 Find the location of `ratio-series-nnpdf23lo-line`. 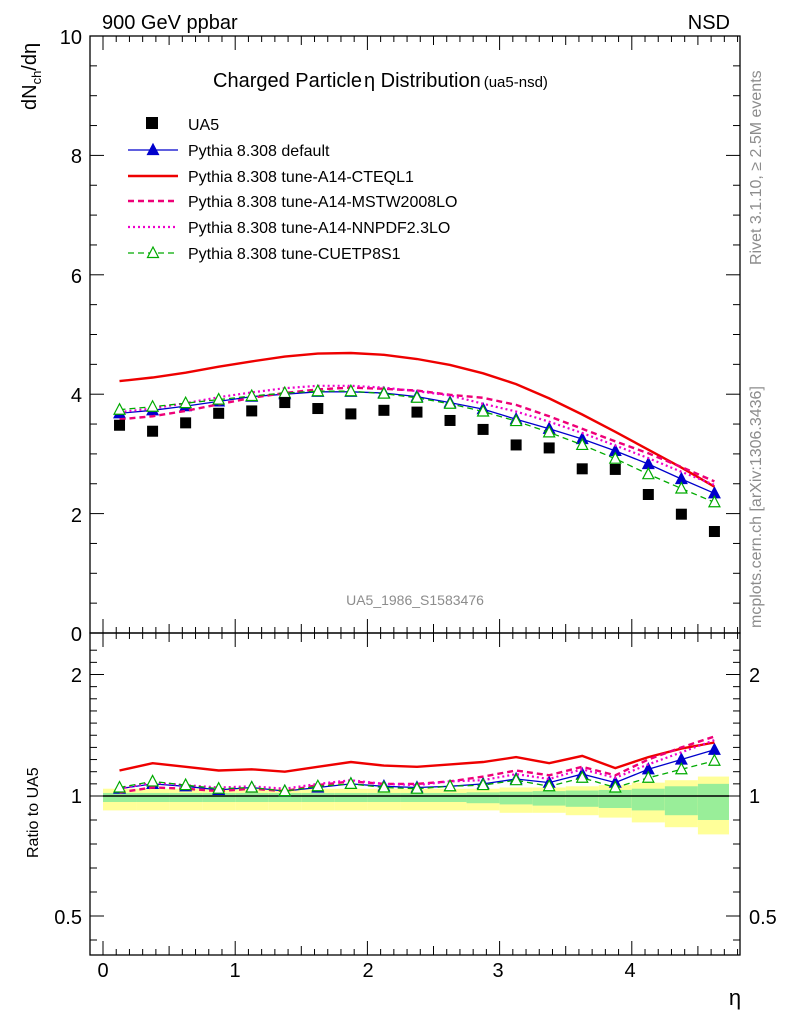

ratio-series-nnpdf23lo-line is located at coordinates (417, 764).